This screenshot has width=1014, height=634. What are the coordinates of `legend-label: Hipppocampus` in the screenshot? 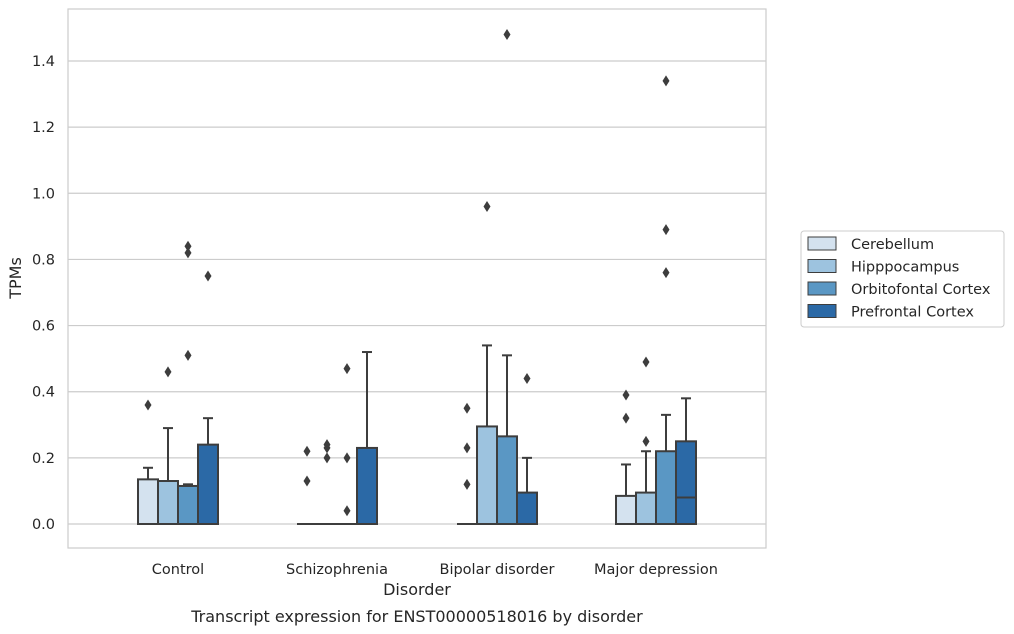 It's located at (905, 268).